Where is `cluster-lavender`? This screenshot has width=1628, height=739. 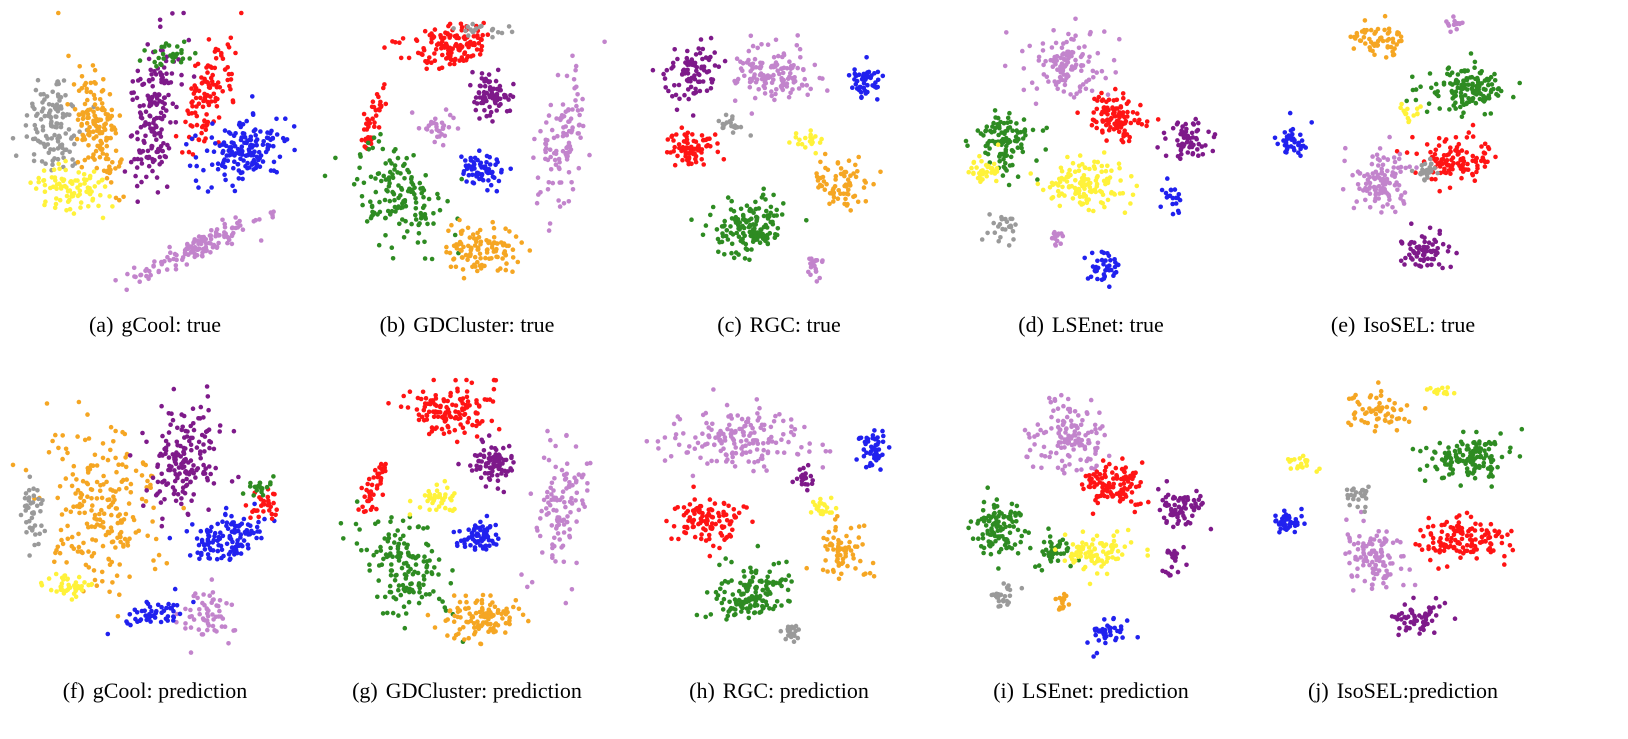
cluster-lavender is located at coordinates (435, 127).